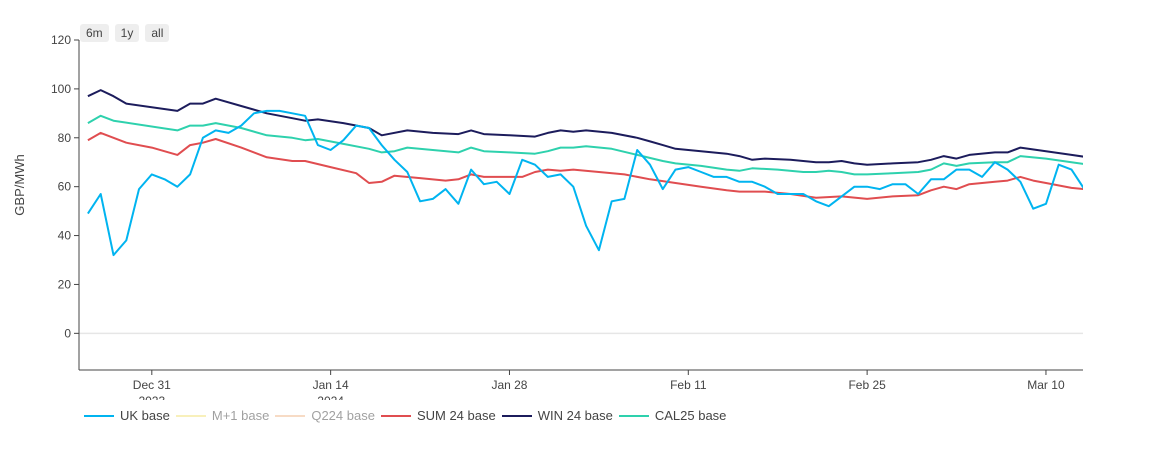 The width and height of the screenshot is (1163, 450). What do you see at coordinates (240, 415) in the screenshot?
I see `legend-label: M+1 base` at bounding box center [240, 415].